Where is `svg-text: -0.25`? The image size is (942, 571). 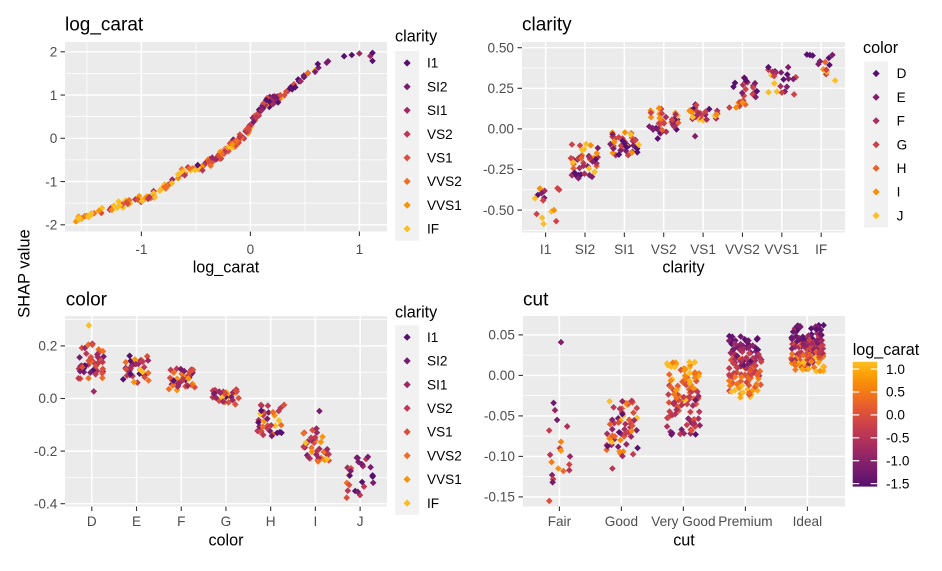 svg-text: -0.25 is located at coordinates (498, 169).